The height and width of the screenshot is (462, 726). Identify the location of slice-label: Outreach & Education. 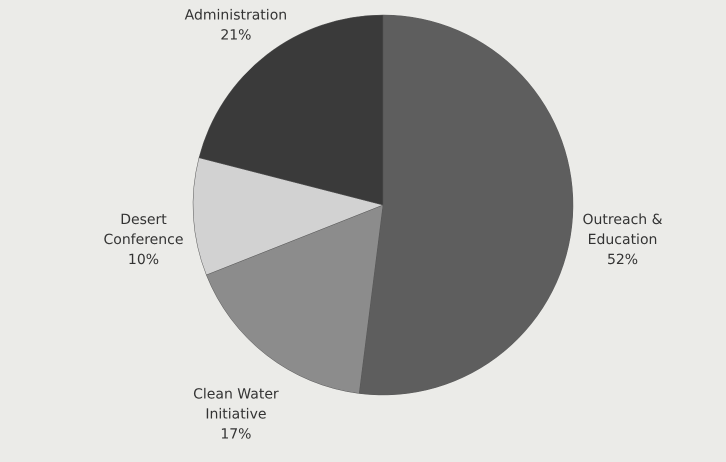
(622, 230).